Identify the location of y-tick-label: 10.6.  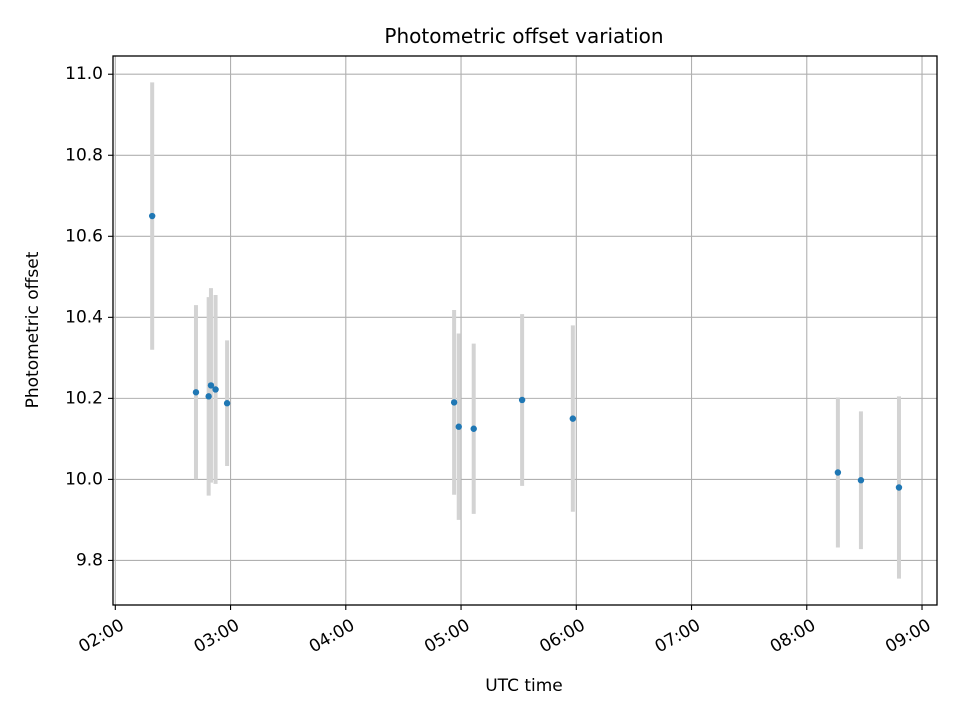
(84, 236).